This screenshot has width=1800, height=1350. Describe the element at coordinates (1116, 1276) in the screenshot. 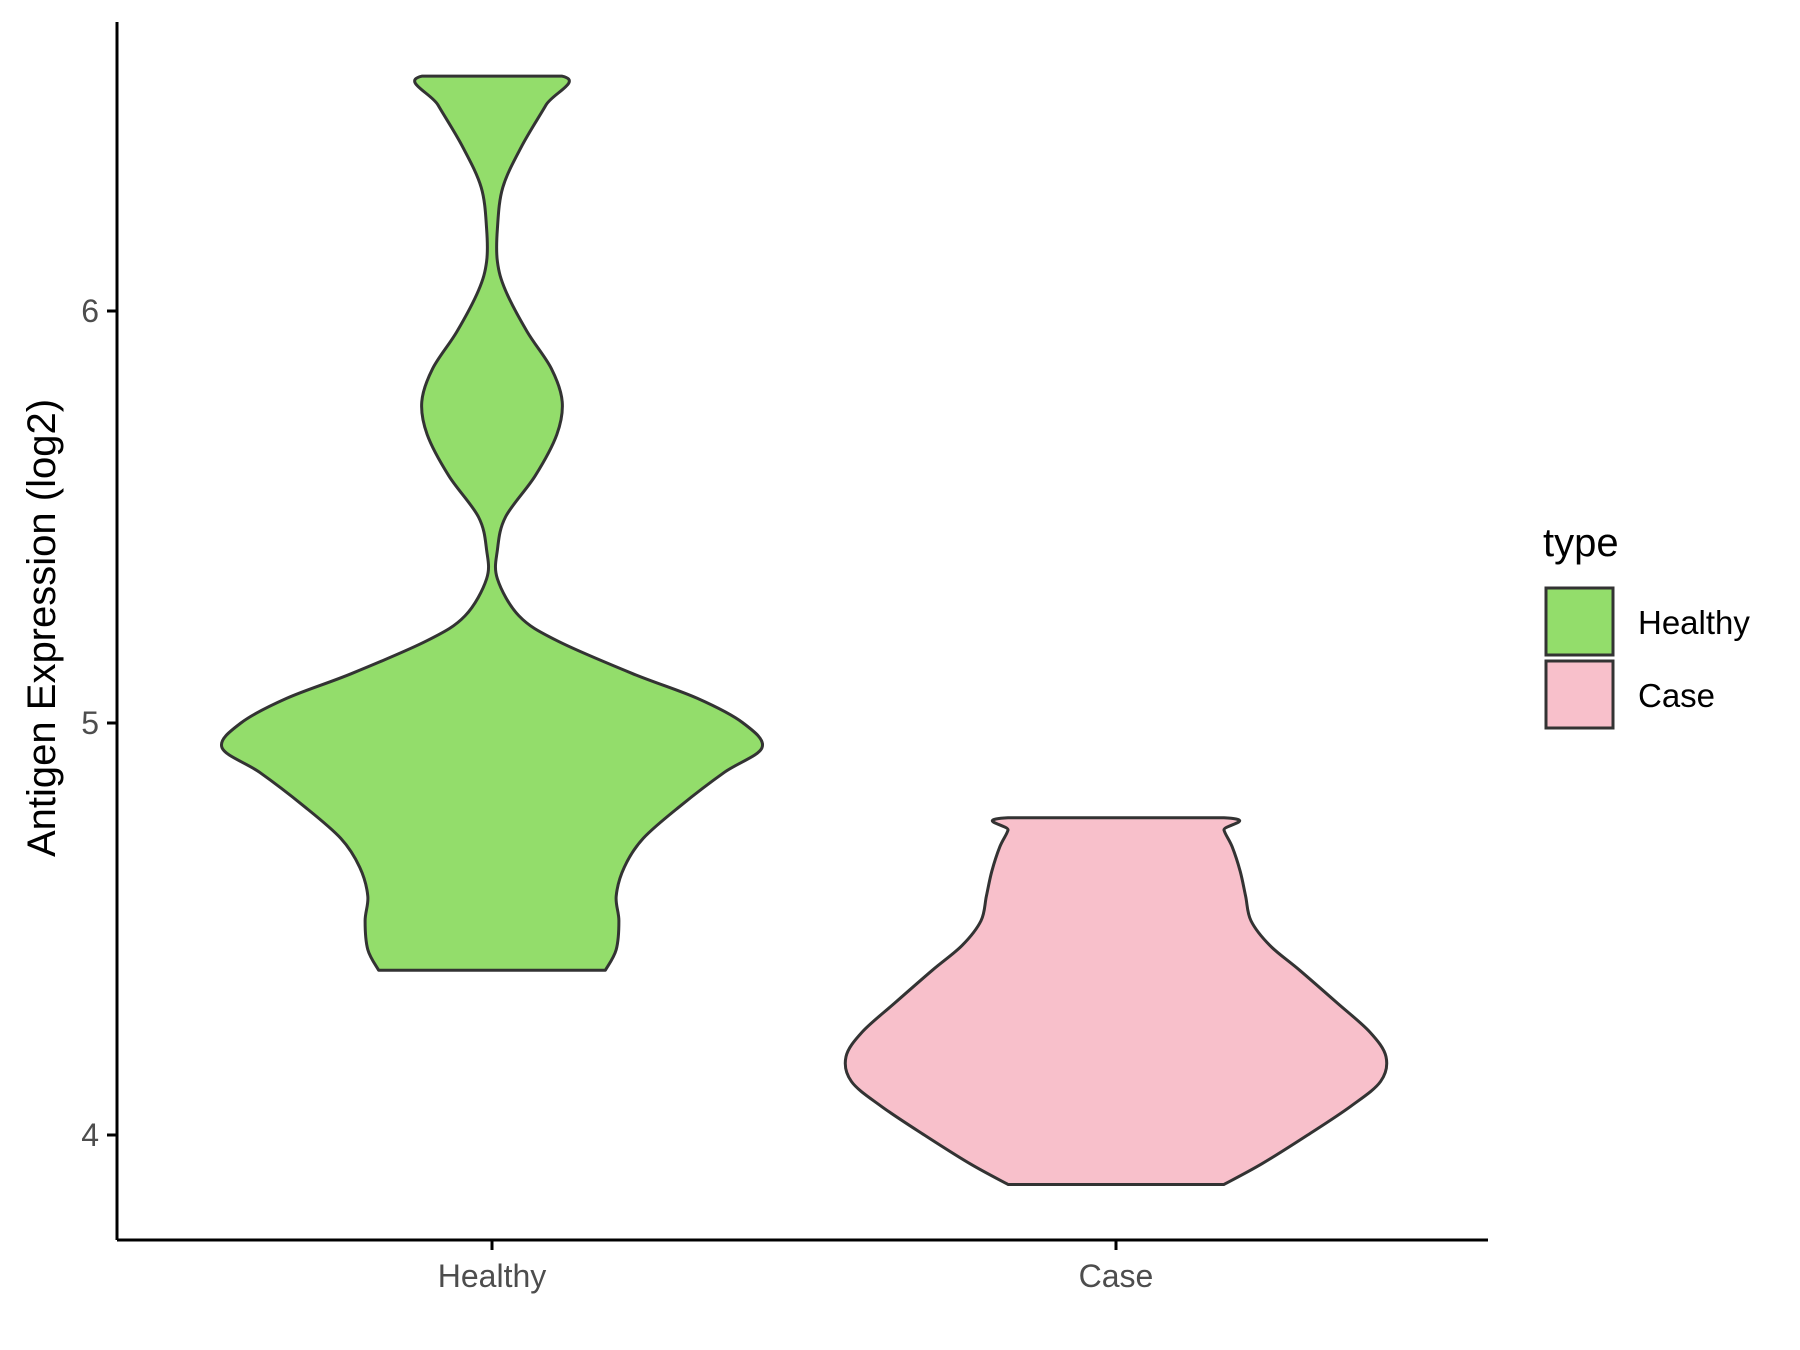

I see `x-tick-label: Case` at that location.